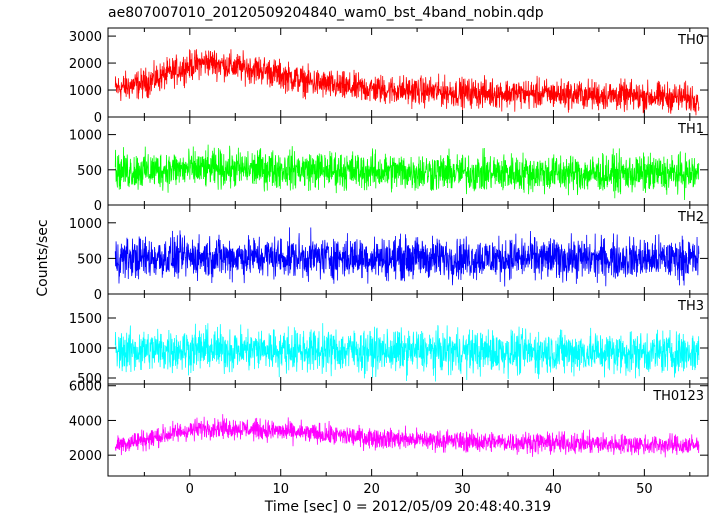 The image size is (717, 516). Describe the element at coordinates (553, 489) in the screenshot. I see `x-tick-label: 40` at that location.